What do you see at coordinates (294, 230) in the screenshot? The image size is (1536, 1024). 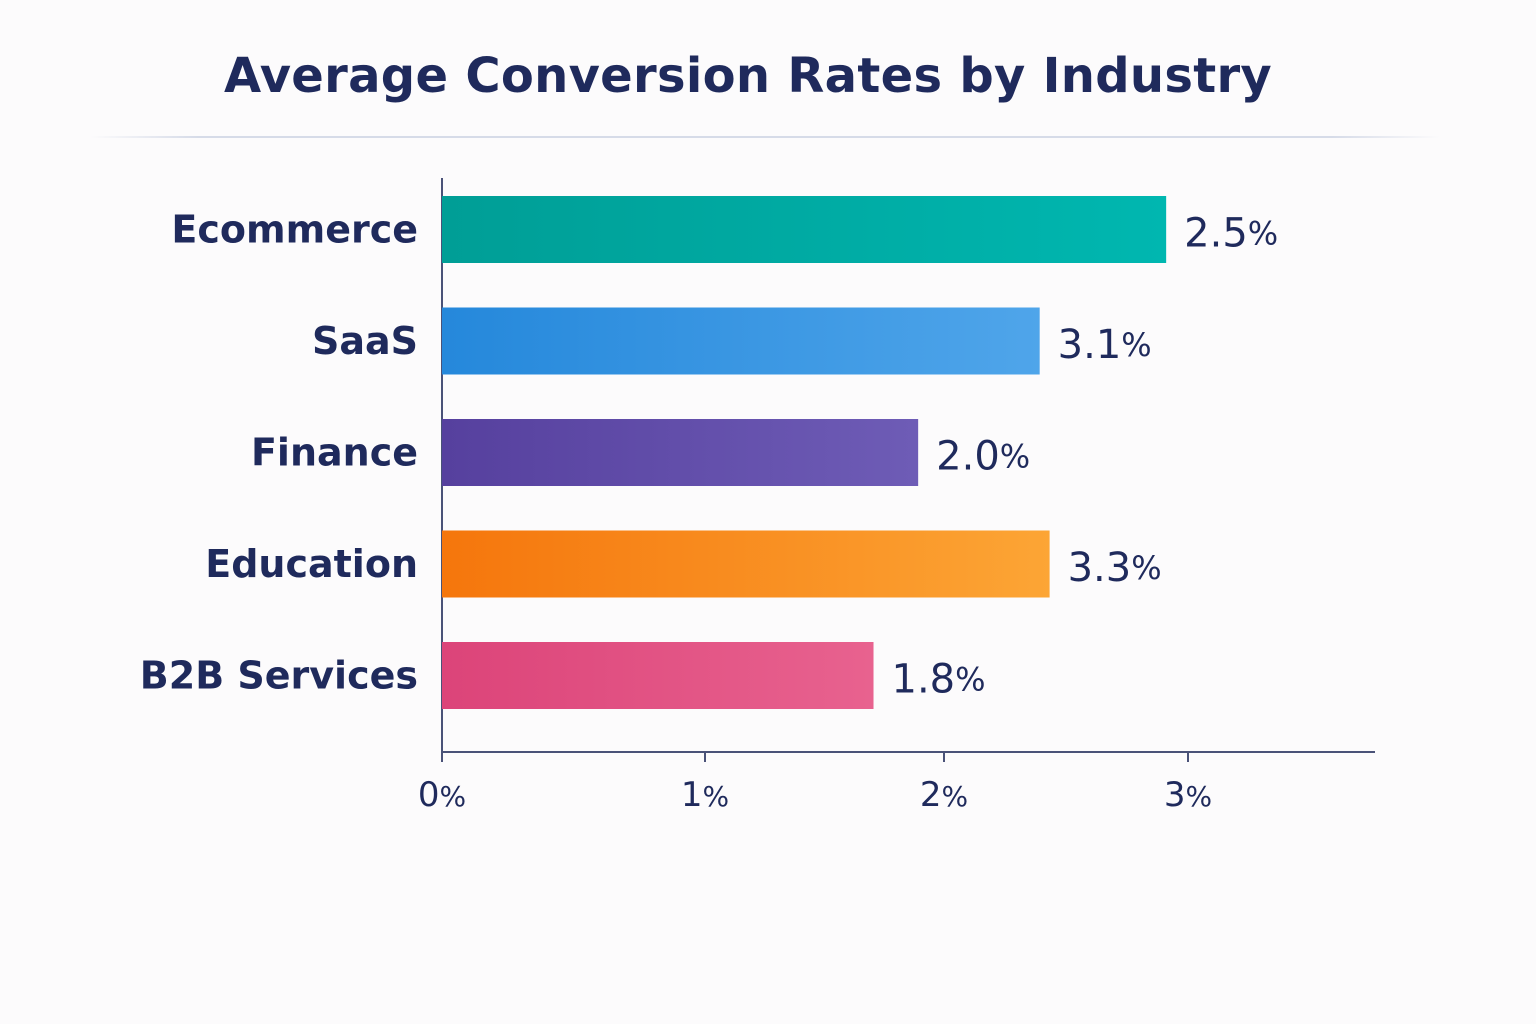 I see `category-label: Ecommerce` at bounding box center [294, 230].